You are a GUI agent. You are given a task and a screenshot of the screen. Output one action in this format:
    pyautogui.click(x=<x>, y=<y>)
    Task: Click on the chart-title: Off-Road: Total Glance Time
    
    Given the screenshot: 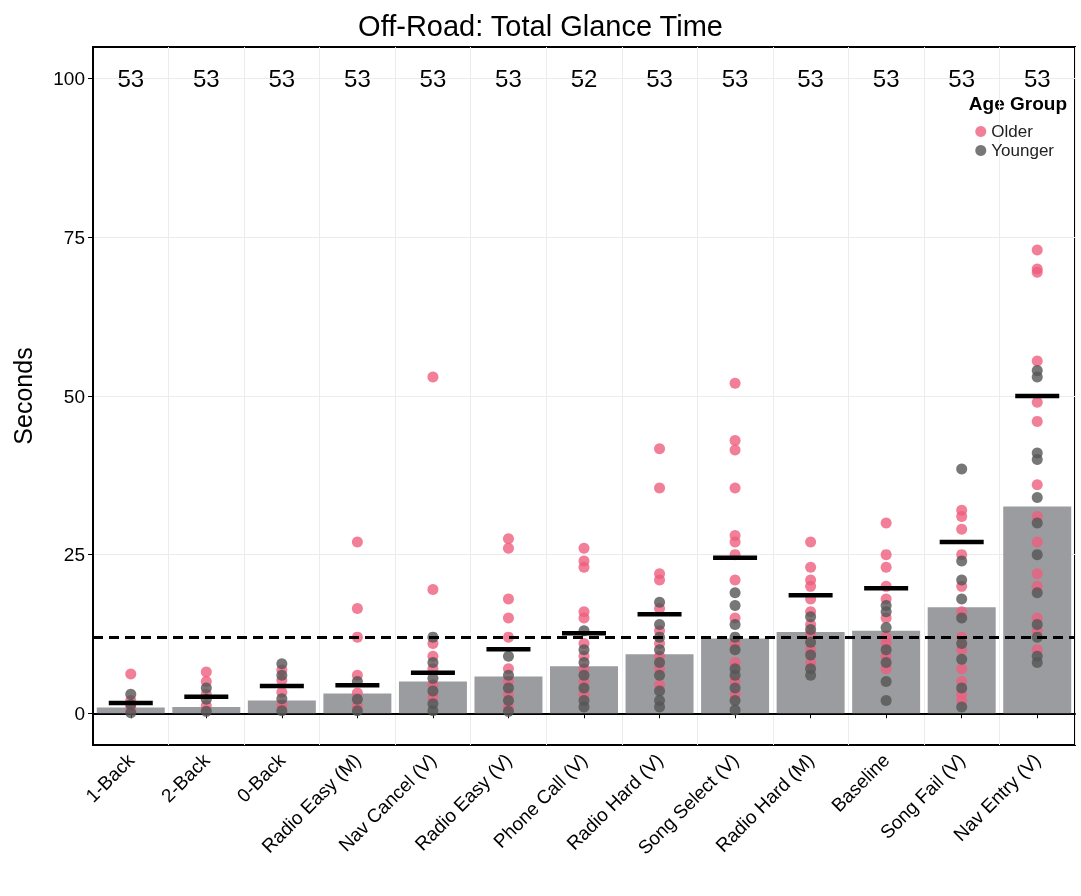 What is the action you would take?
    pyautogui.click(x=540, y=25)
    